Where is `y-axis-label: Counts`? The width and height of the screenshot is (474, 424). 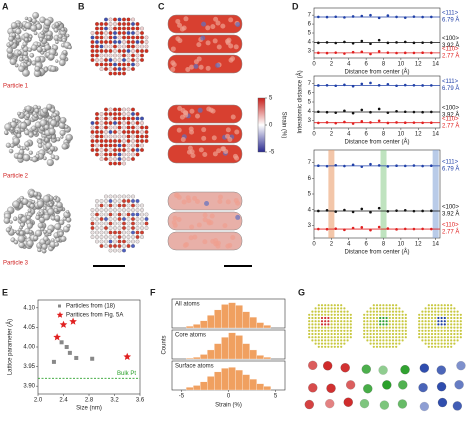 y-axis-label: Counts is located at coordinates (165, 344).